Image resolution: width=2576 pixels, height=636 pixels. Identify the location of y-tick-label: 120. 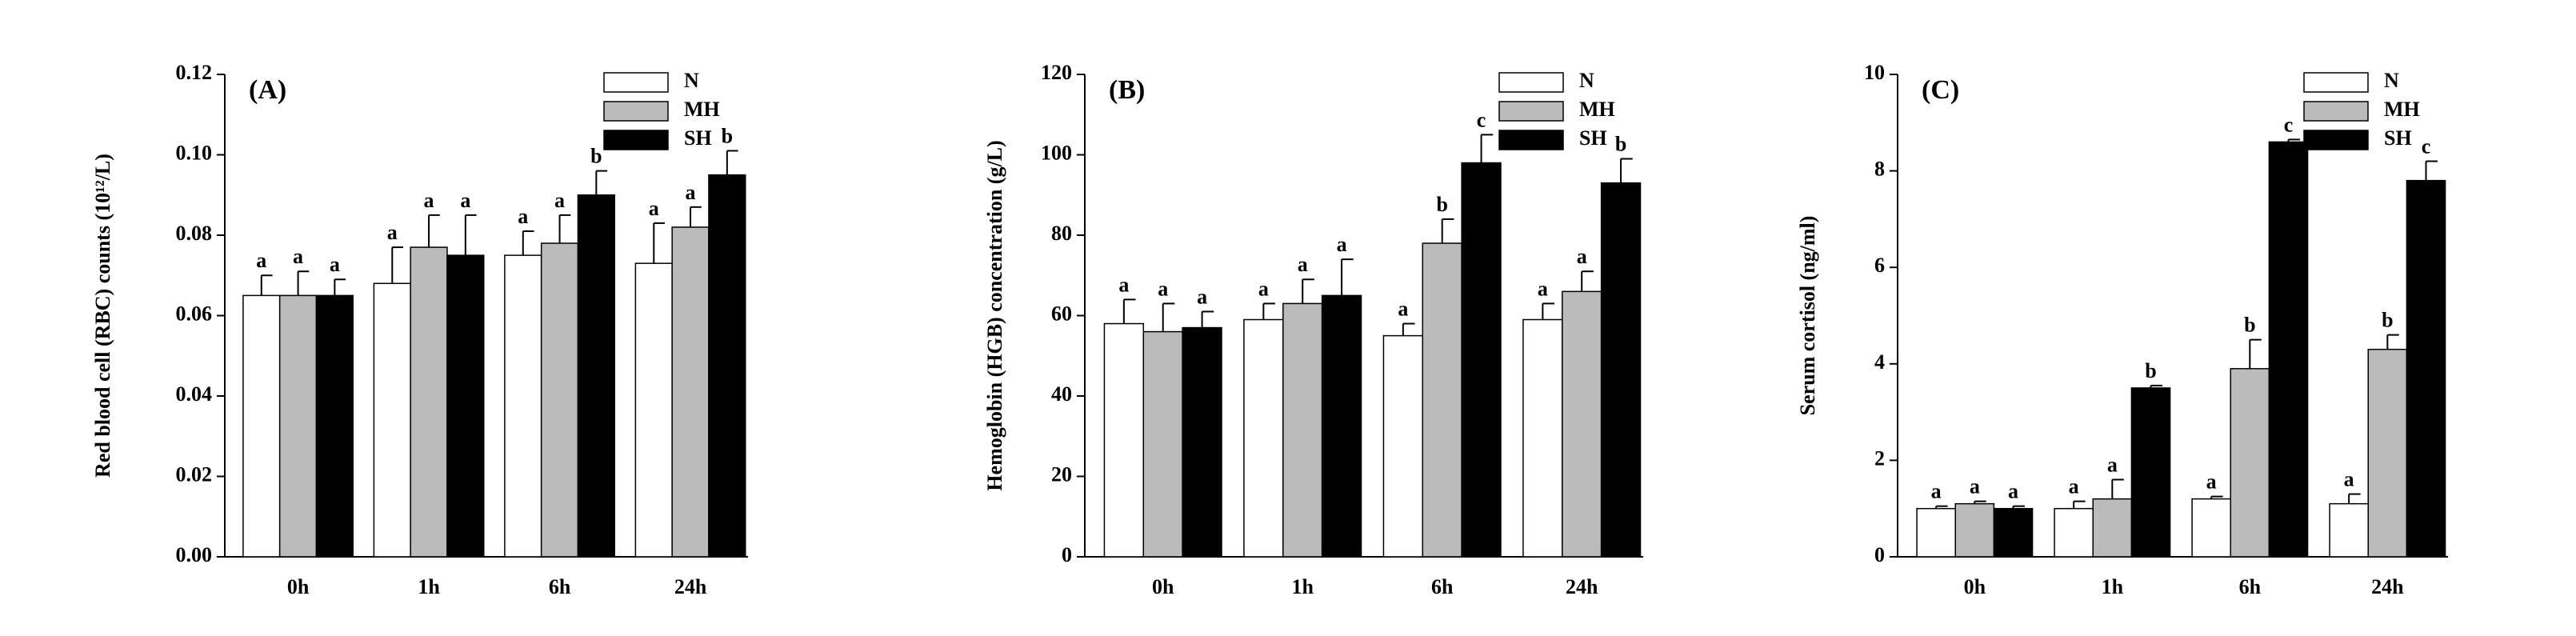
(1056, 72).